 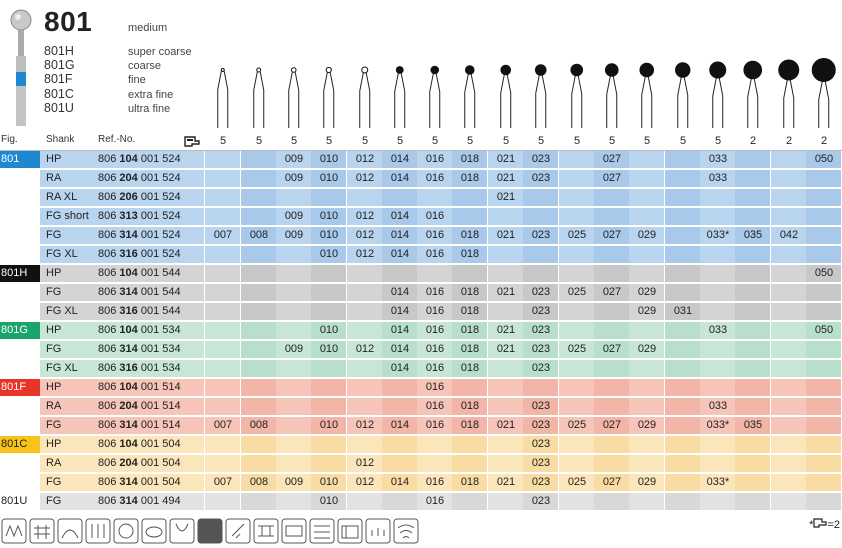 I want to click on ref-number: 806 313 001 524, so click(x=139, y=216).